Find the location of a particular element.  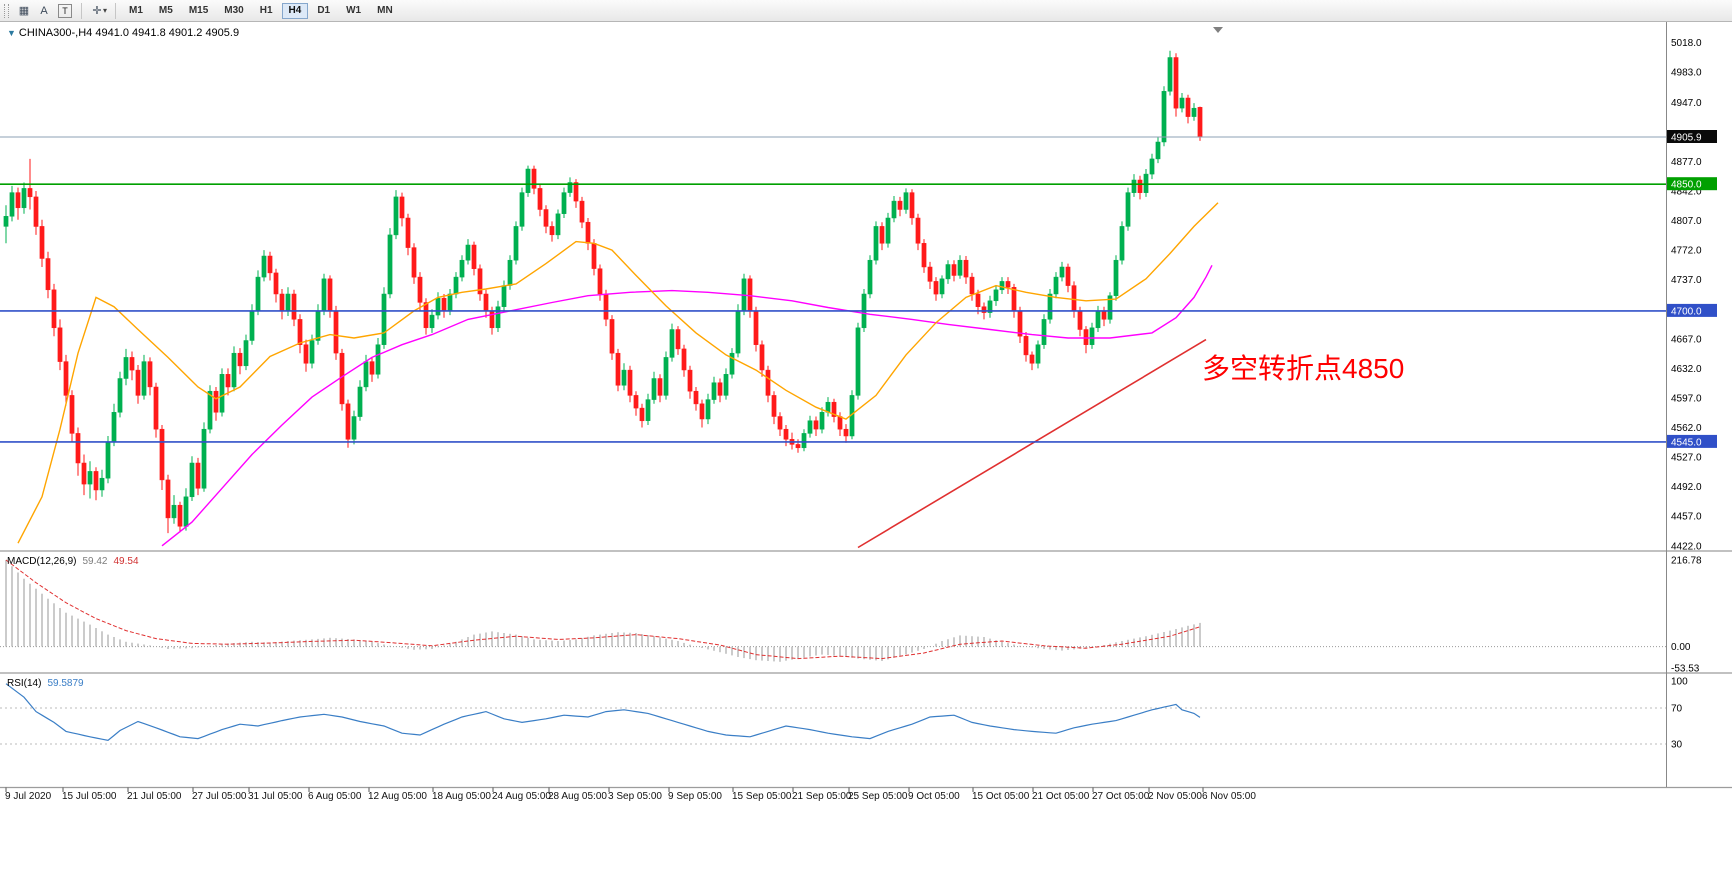

time-axis-label: 25 Sep 05:00 is located at coordinates (878, 796).